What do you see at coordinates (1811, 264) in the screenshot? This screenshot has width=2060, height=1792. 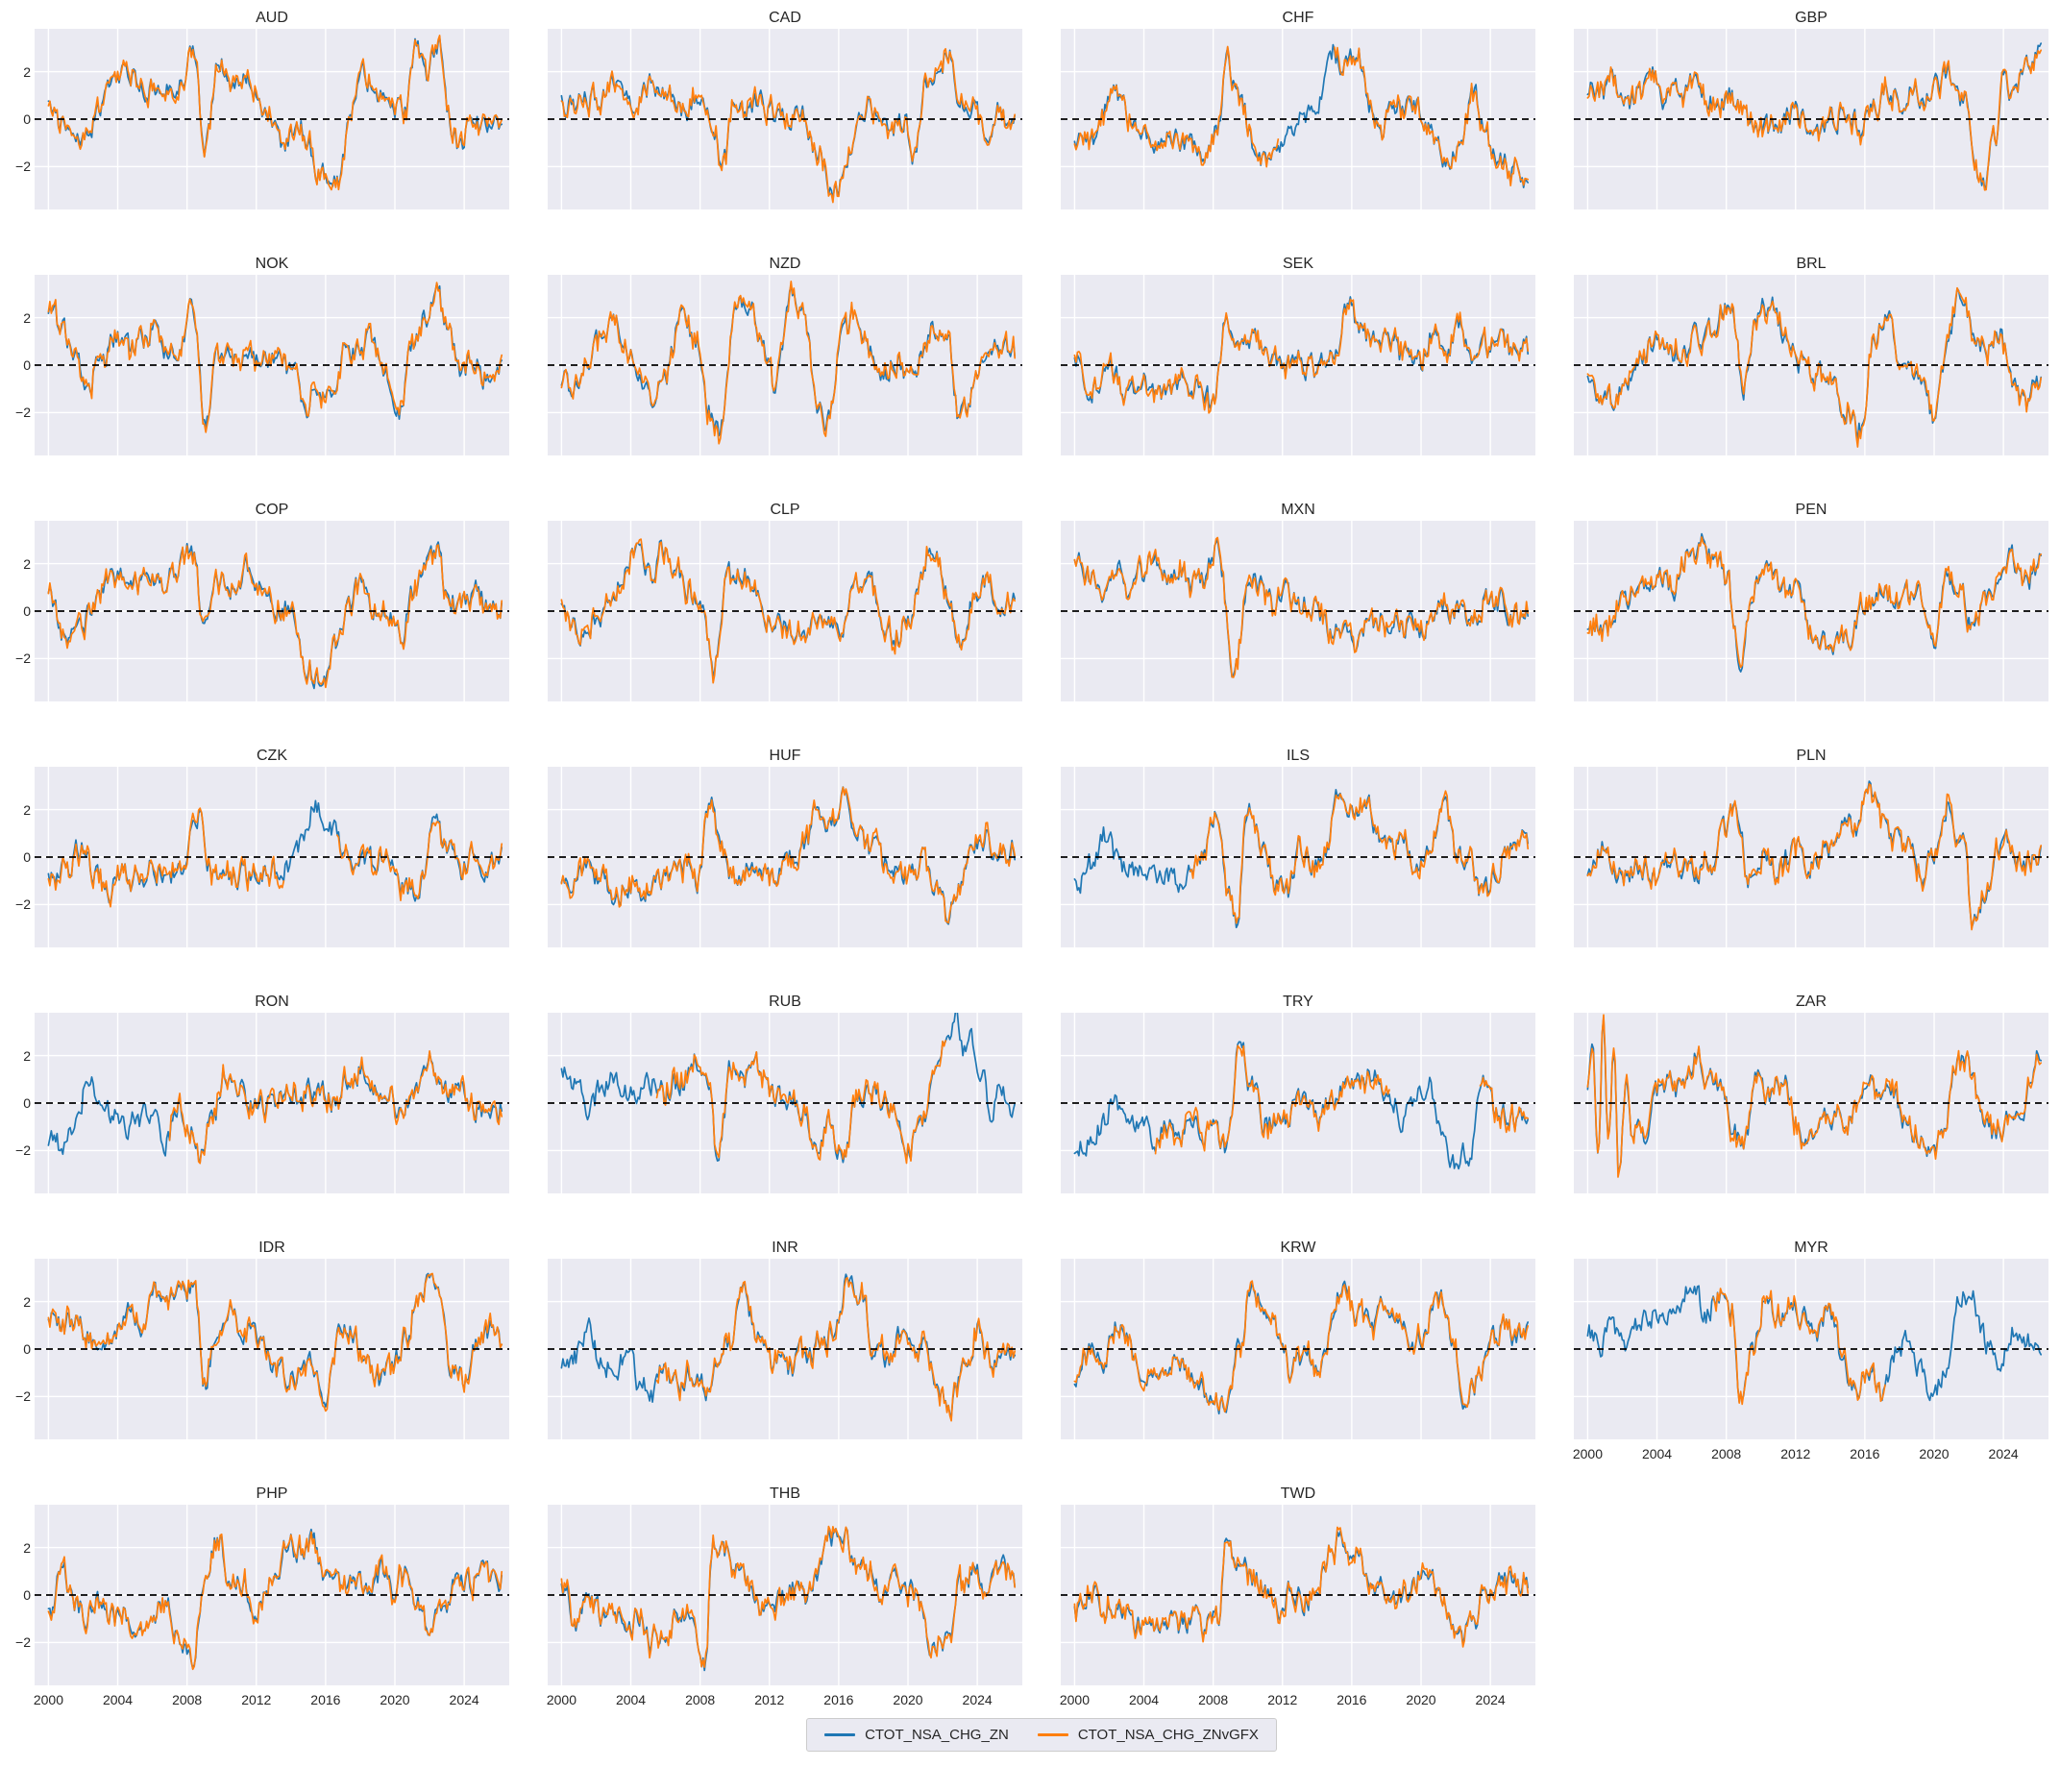 I see `panel-title-brl: BRL` at bounding box center [1811, 264].